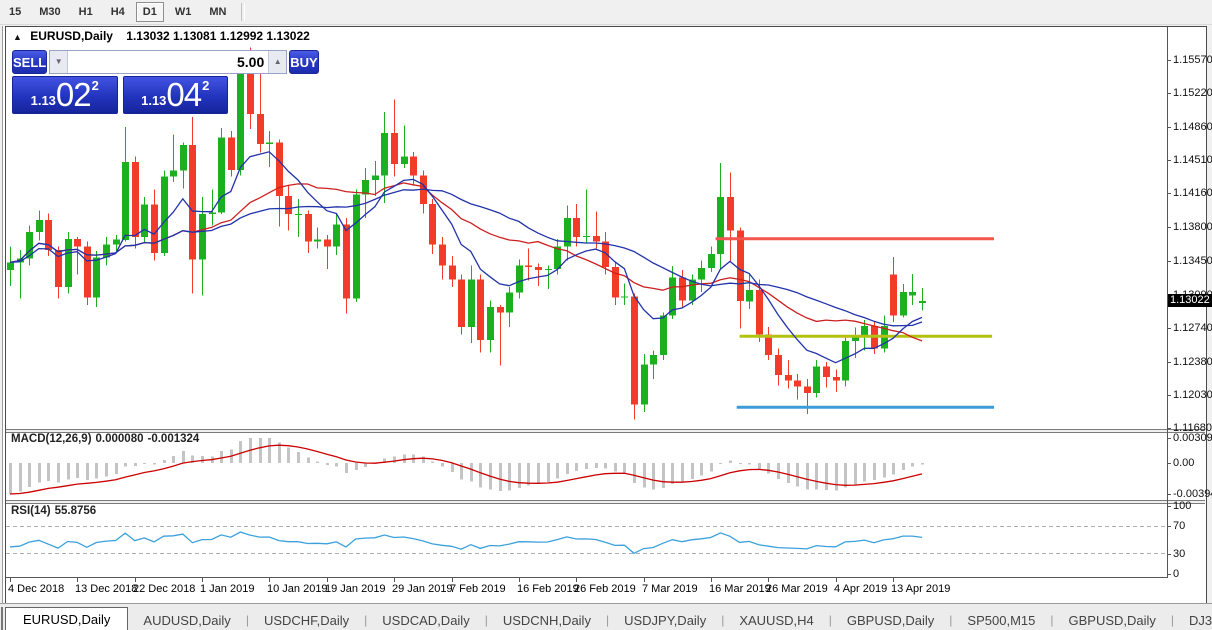  What do you see at coordinates (50, 12) in the screenshot?
I see `timeframe-button-m30: M30` at bounding box center [50, 12].